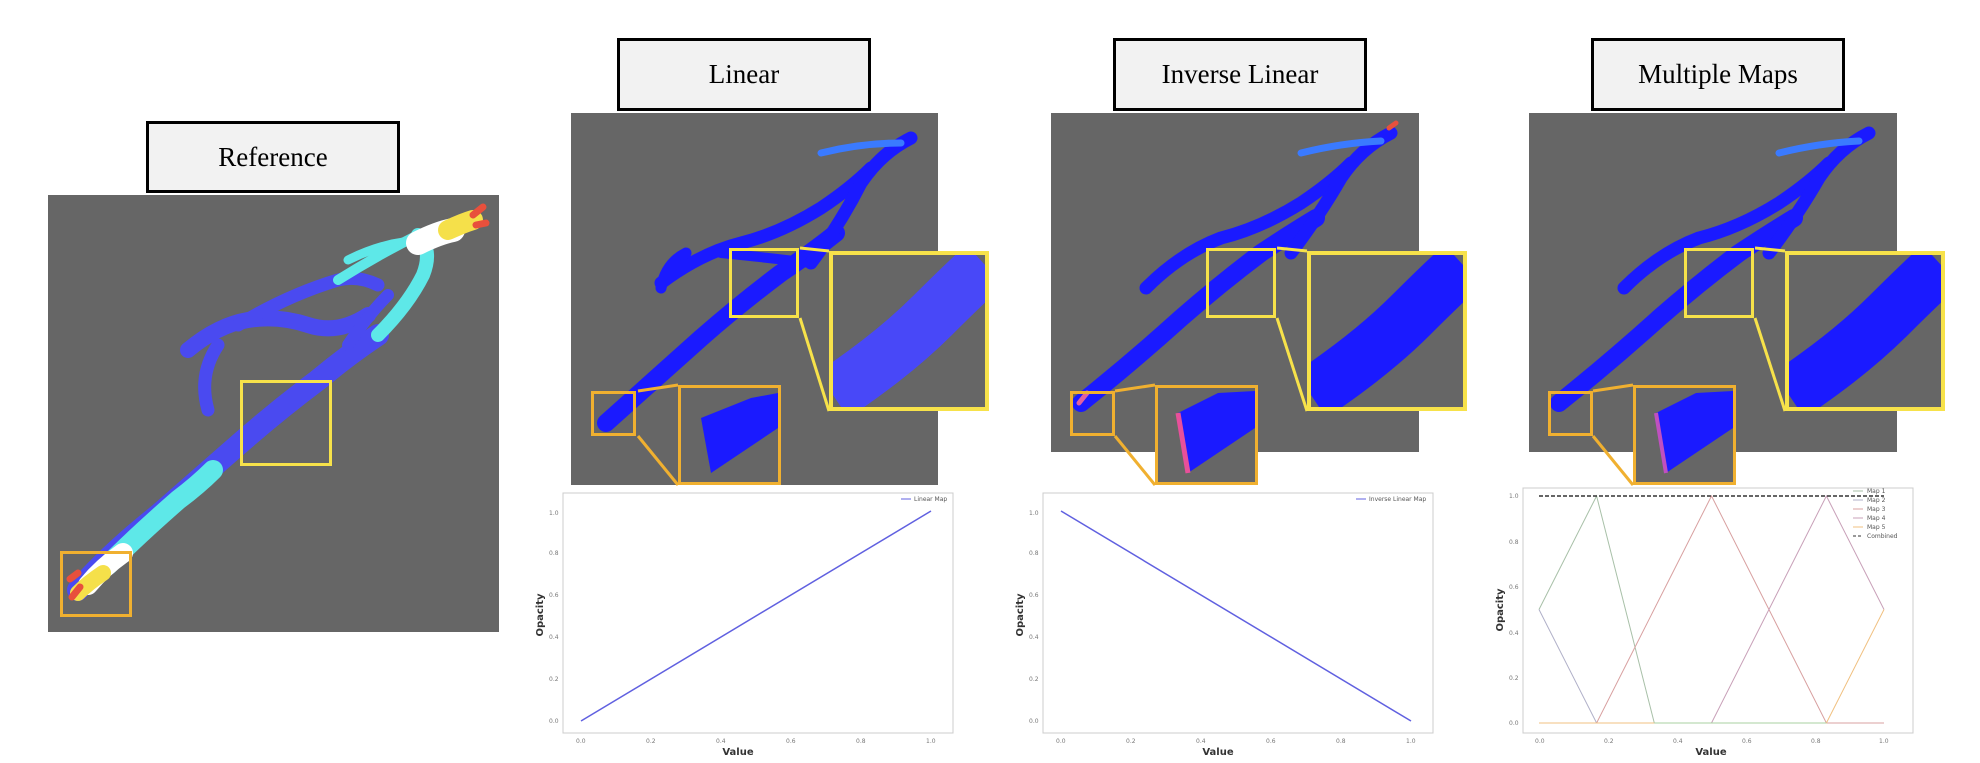  What do you see at coordinates (737, 752) in the screenshot?
I see `linear-xlabel: Value` at bounding box center [737, 752].